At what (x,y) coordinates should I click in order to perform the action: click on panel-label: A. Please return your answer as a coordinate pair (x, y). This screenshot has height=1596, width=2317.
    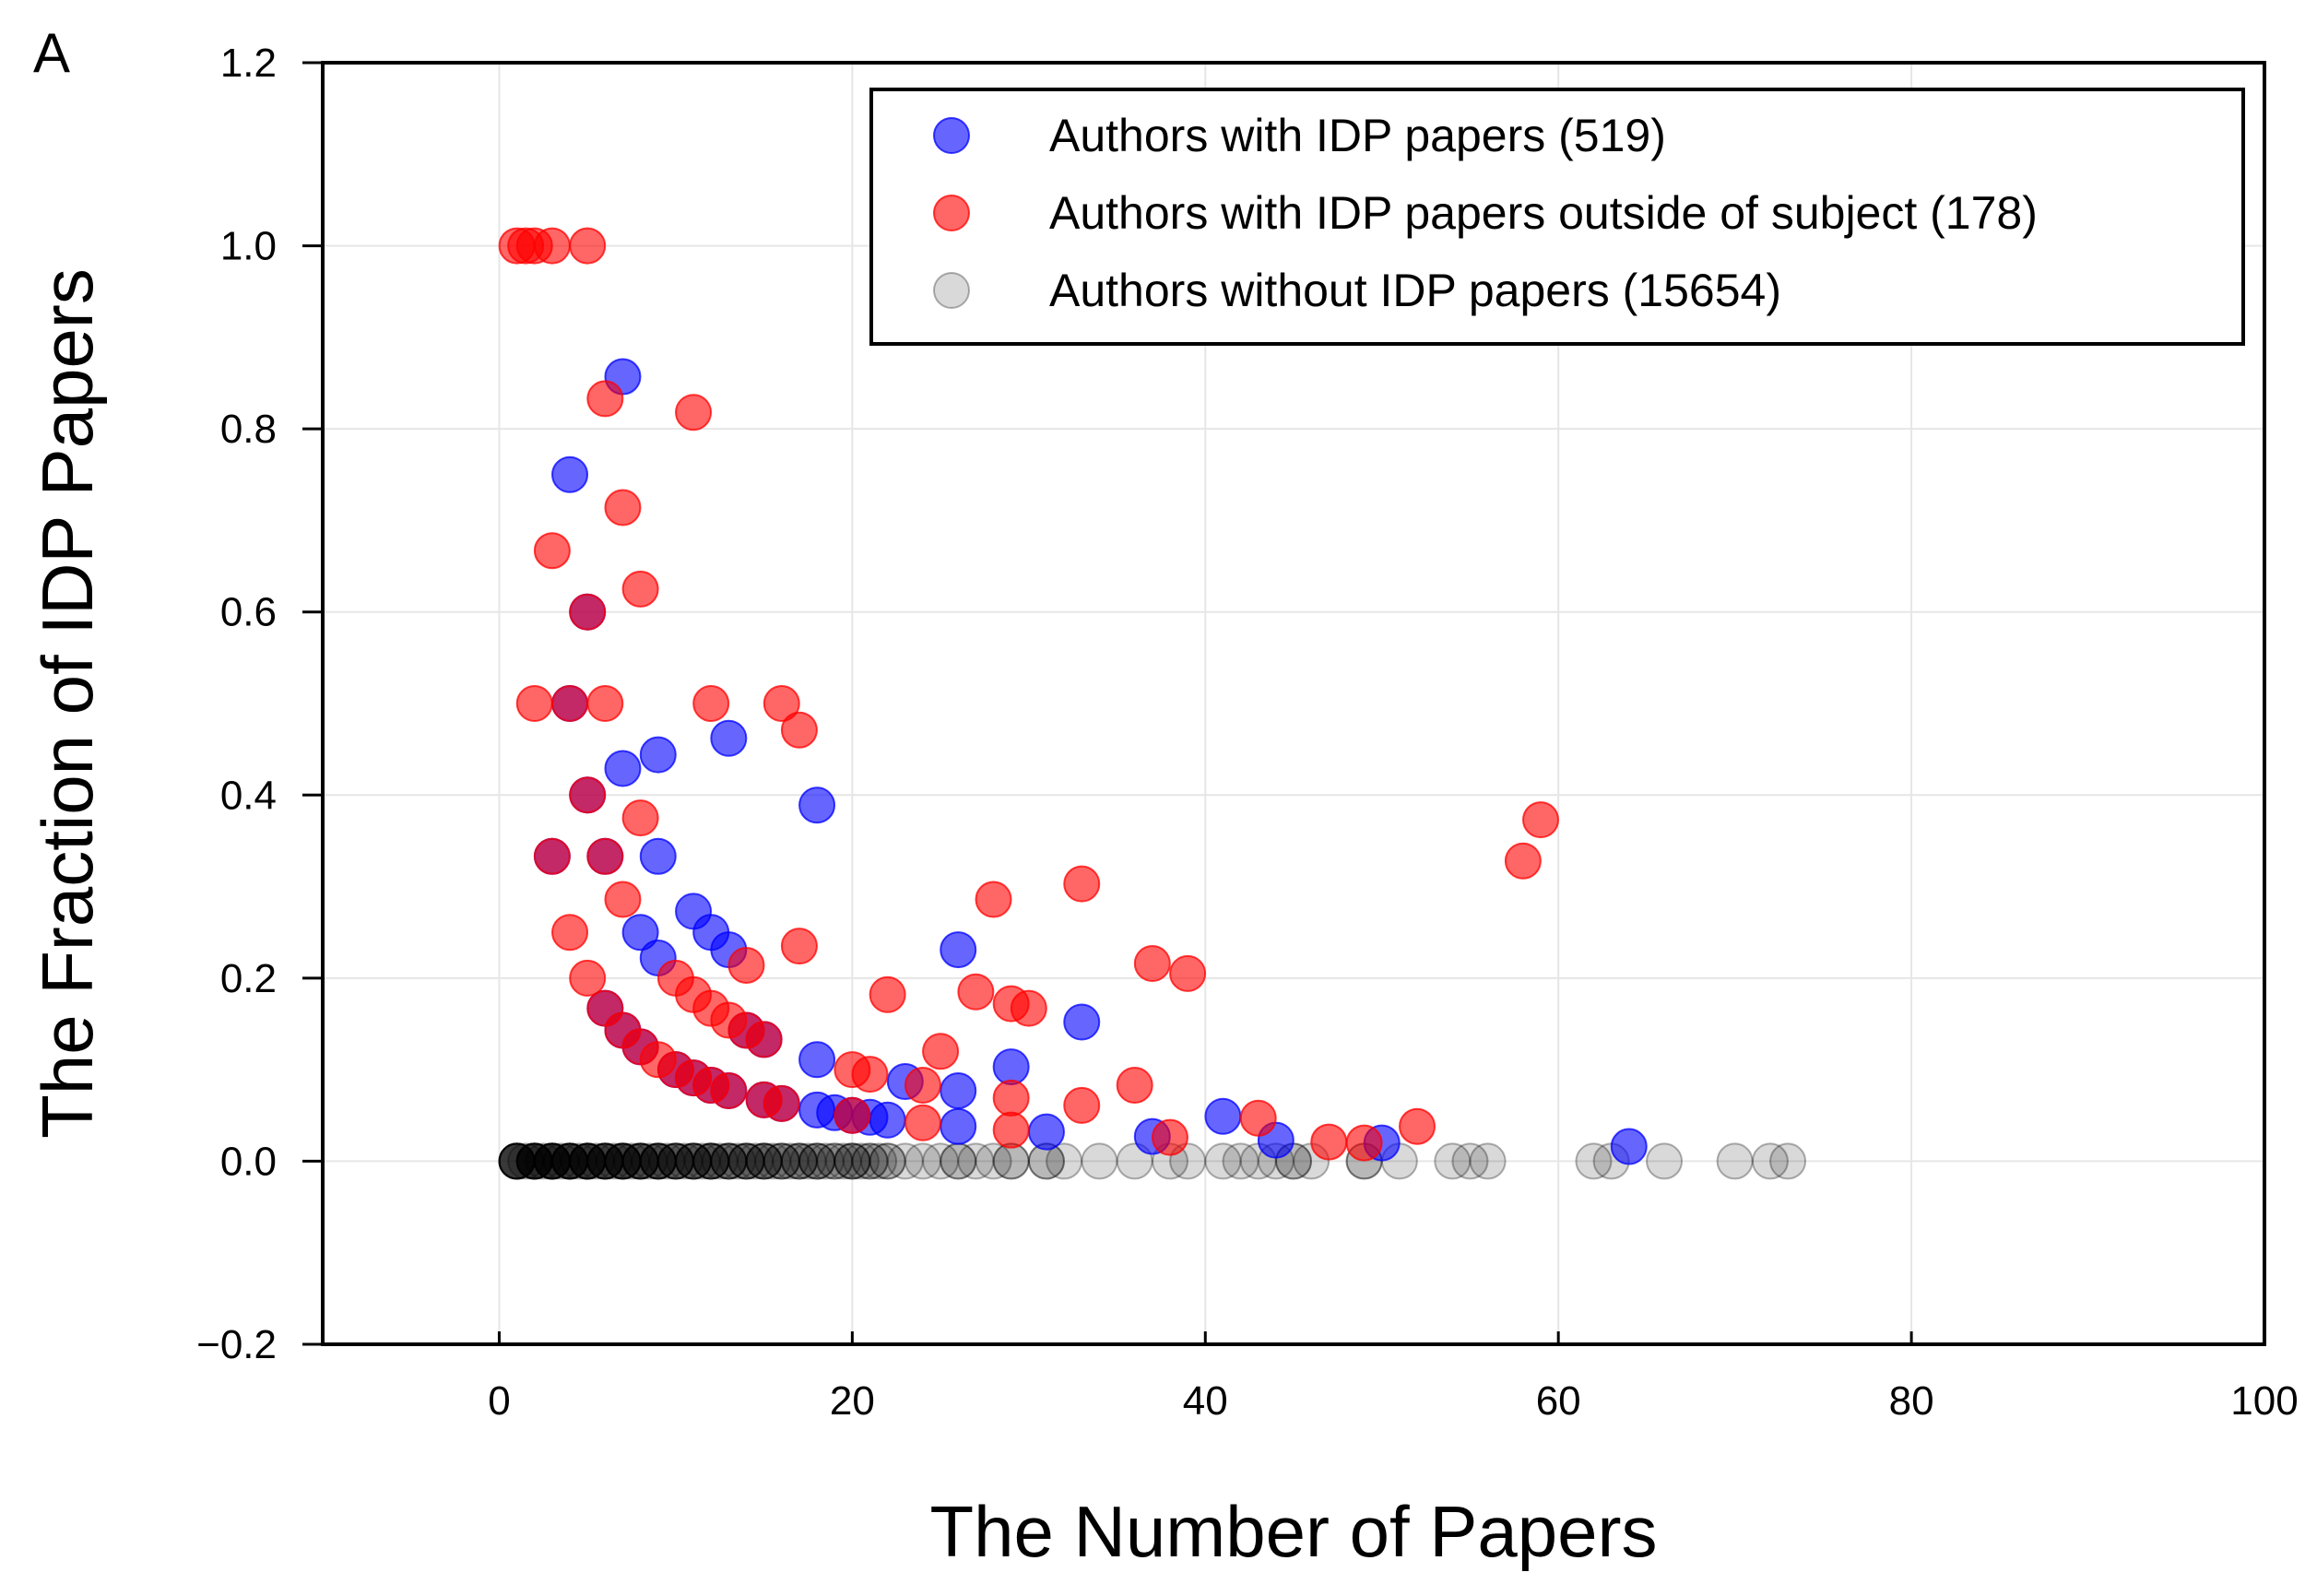
    Looking at the image, I should click on (51, 53).